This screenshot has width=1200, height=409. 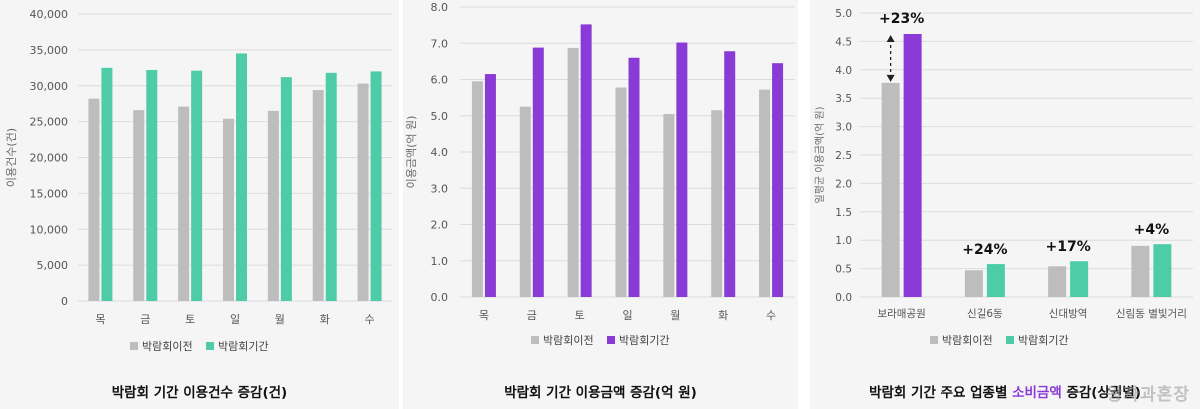 I want to click on y-tick-label: 20,000, so click(x=49, y=158).